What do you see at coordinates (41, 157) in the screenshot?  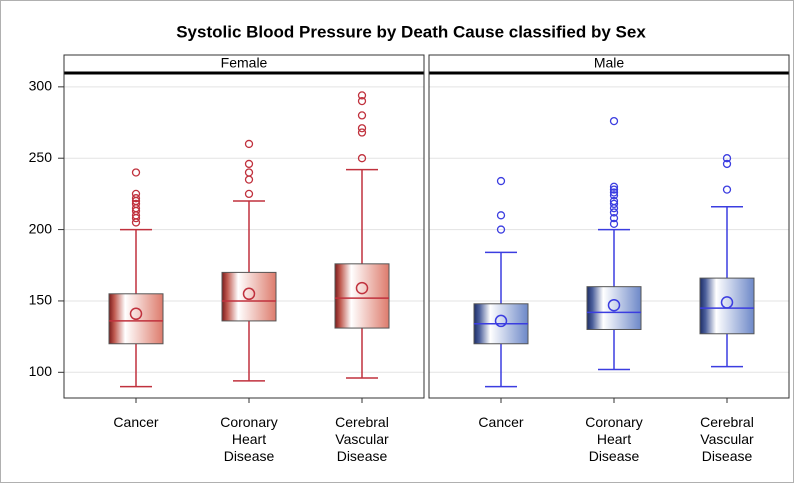 I see `y-tick-label: 250` at bounding box center [41, 157].